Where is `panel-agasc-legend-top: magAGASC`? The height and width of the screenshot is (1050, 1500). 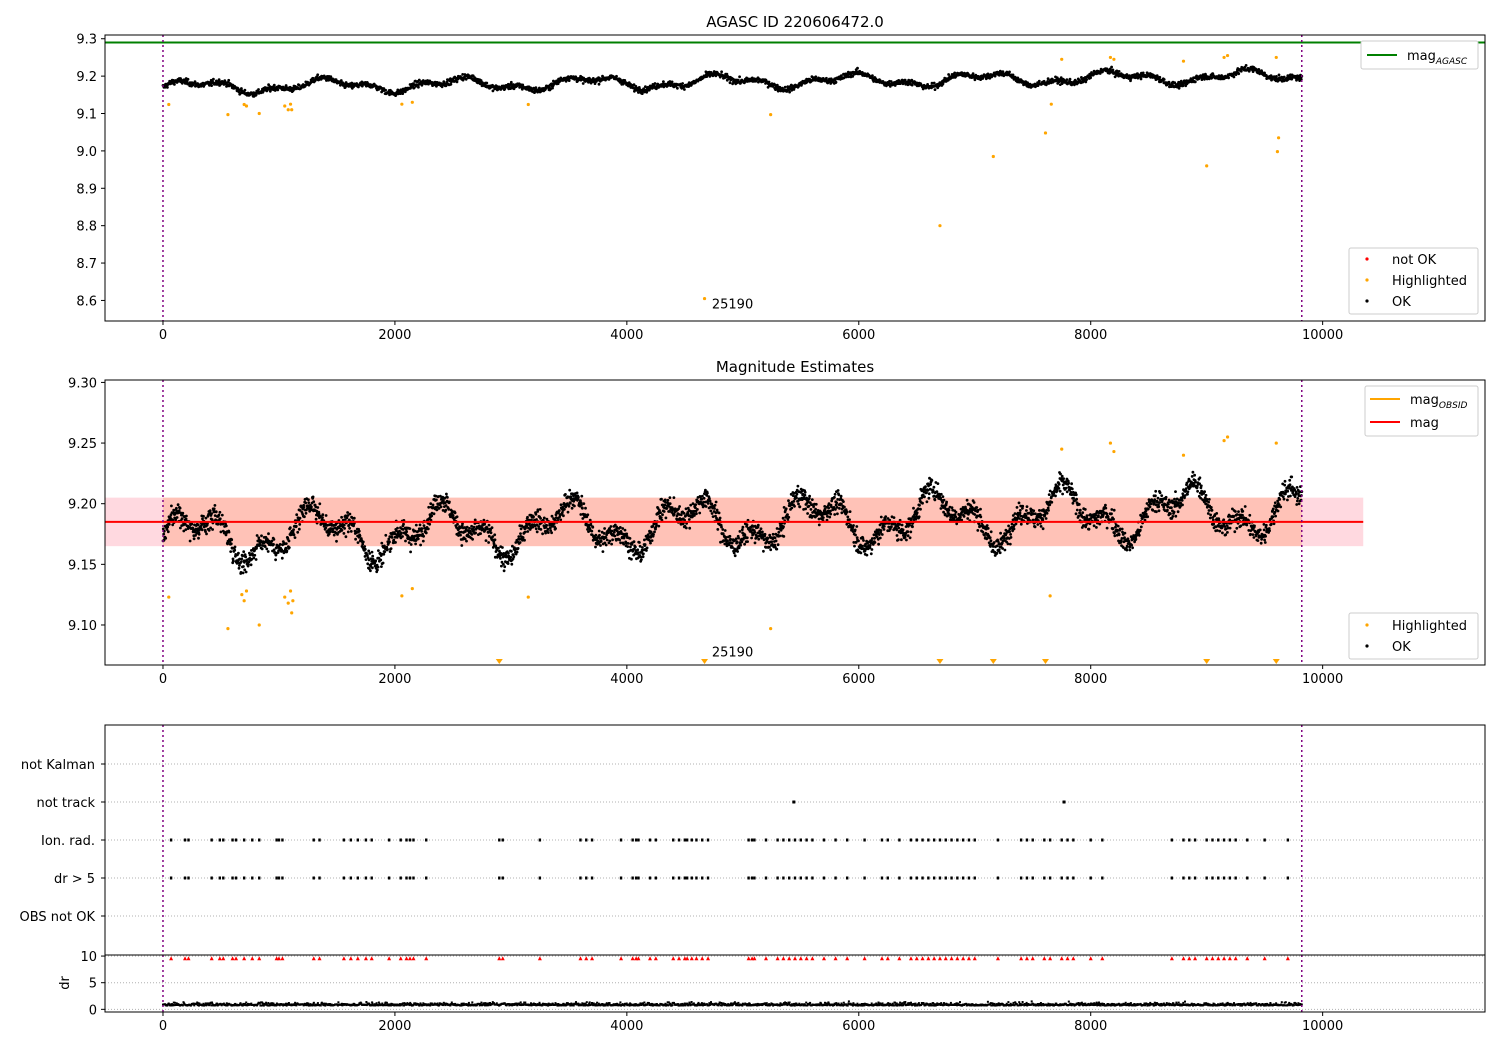
panel-agasc-legend-top: magAGASC is located at coordinates (1419, 55).